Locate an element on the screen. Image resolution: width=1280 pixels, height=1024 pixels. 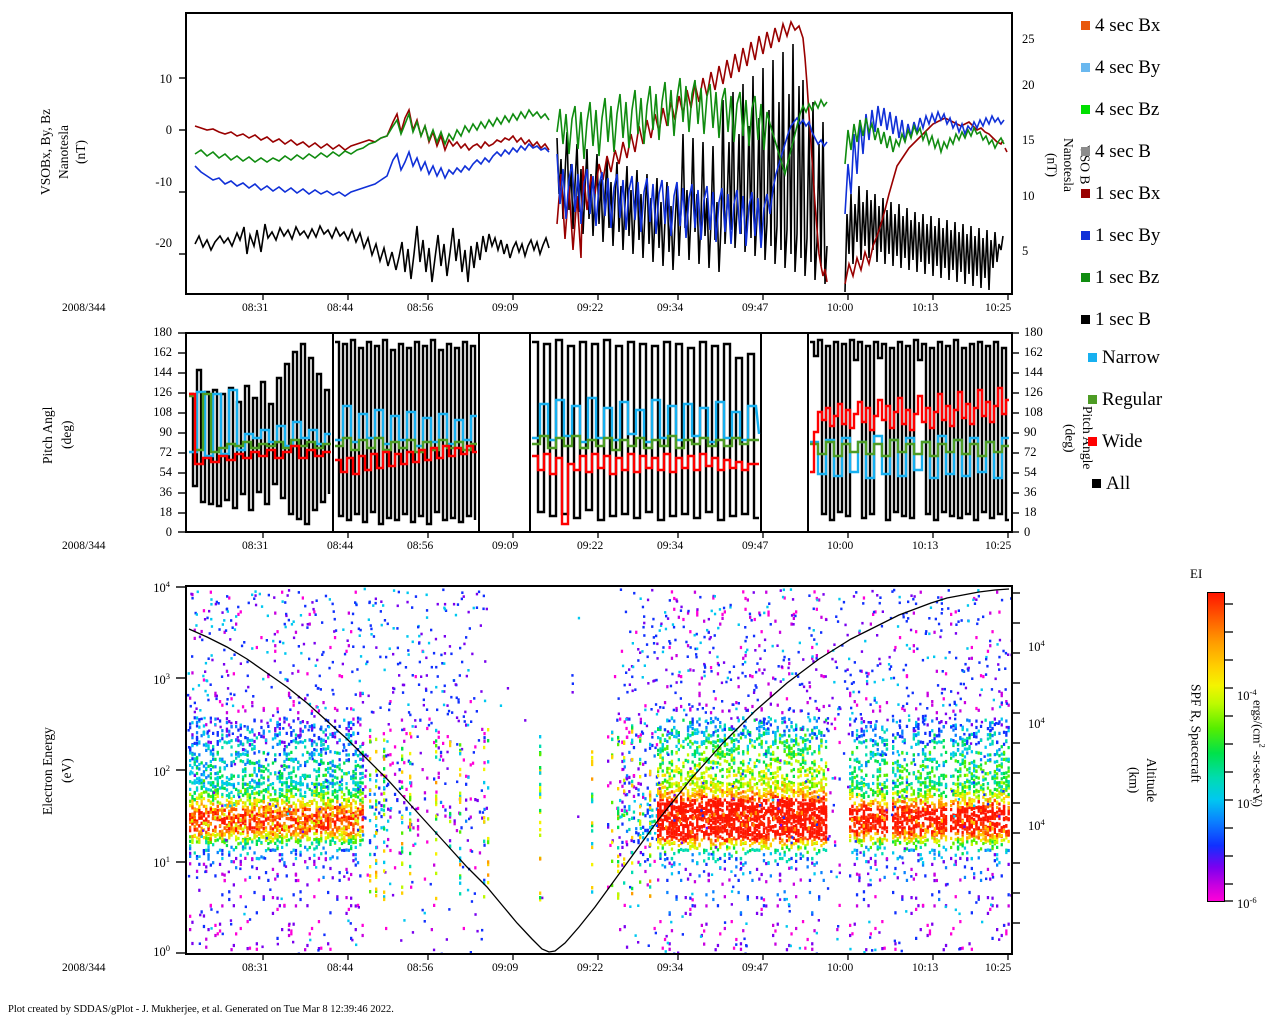
panel2-xtick-9: 10:25 is located at coordinates (998, 546).